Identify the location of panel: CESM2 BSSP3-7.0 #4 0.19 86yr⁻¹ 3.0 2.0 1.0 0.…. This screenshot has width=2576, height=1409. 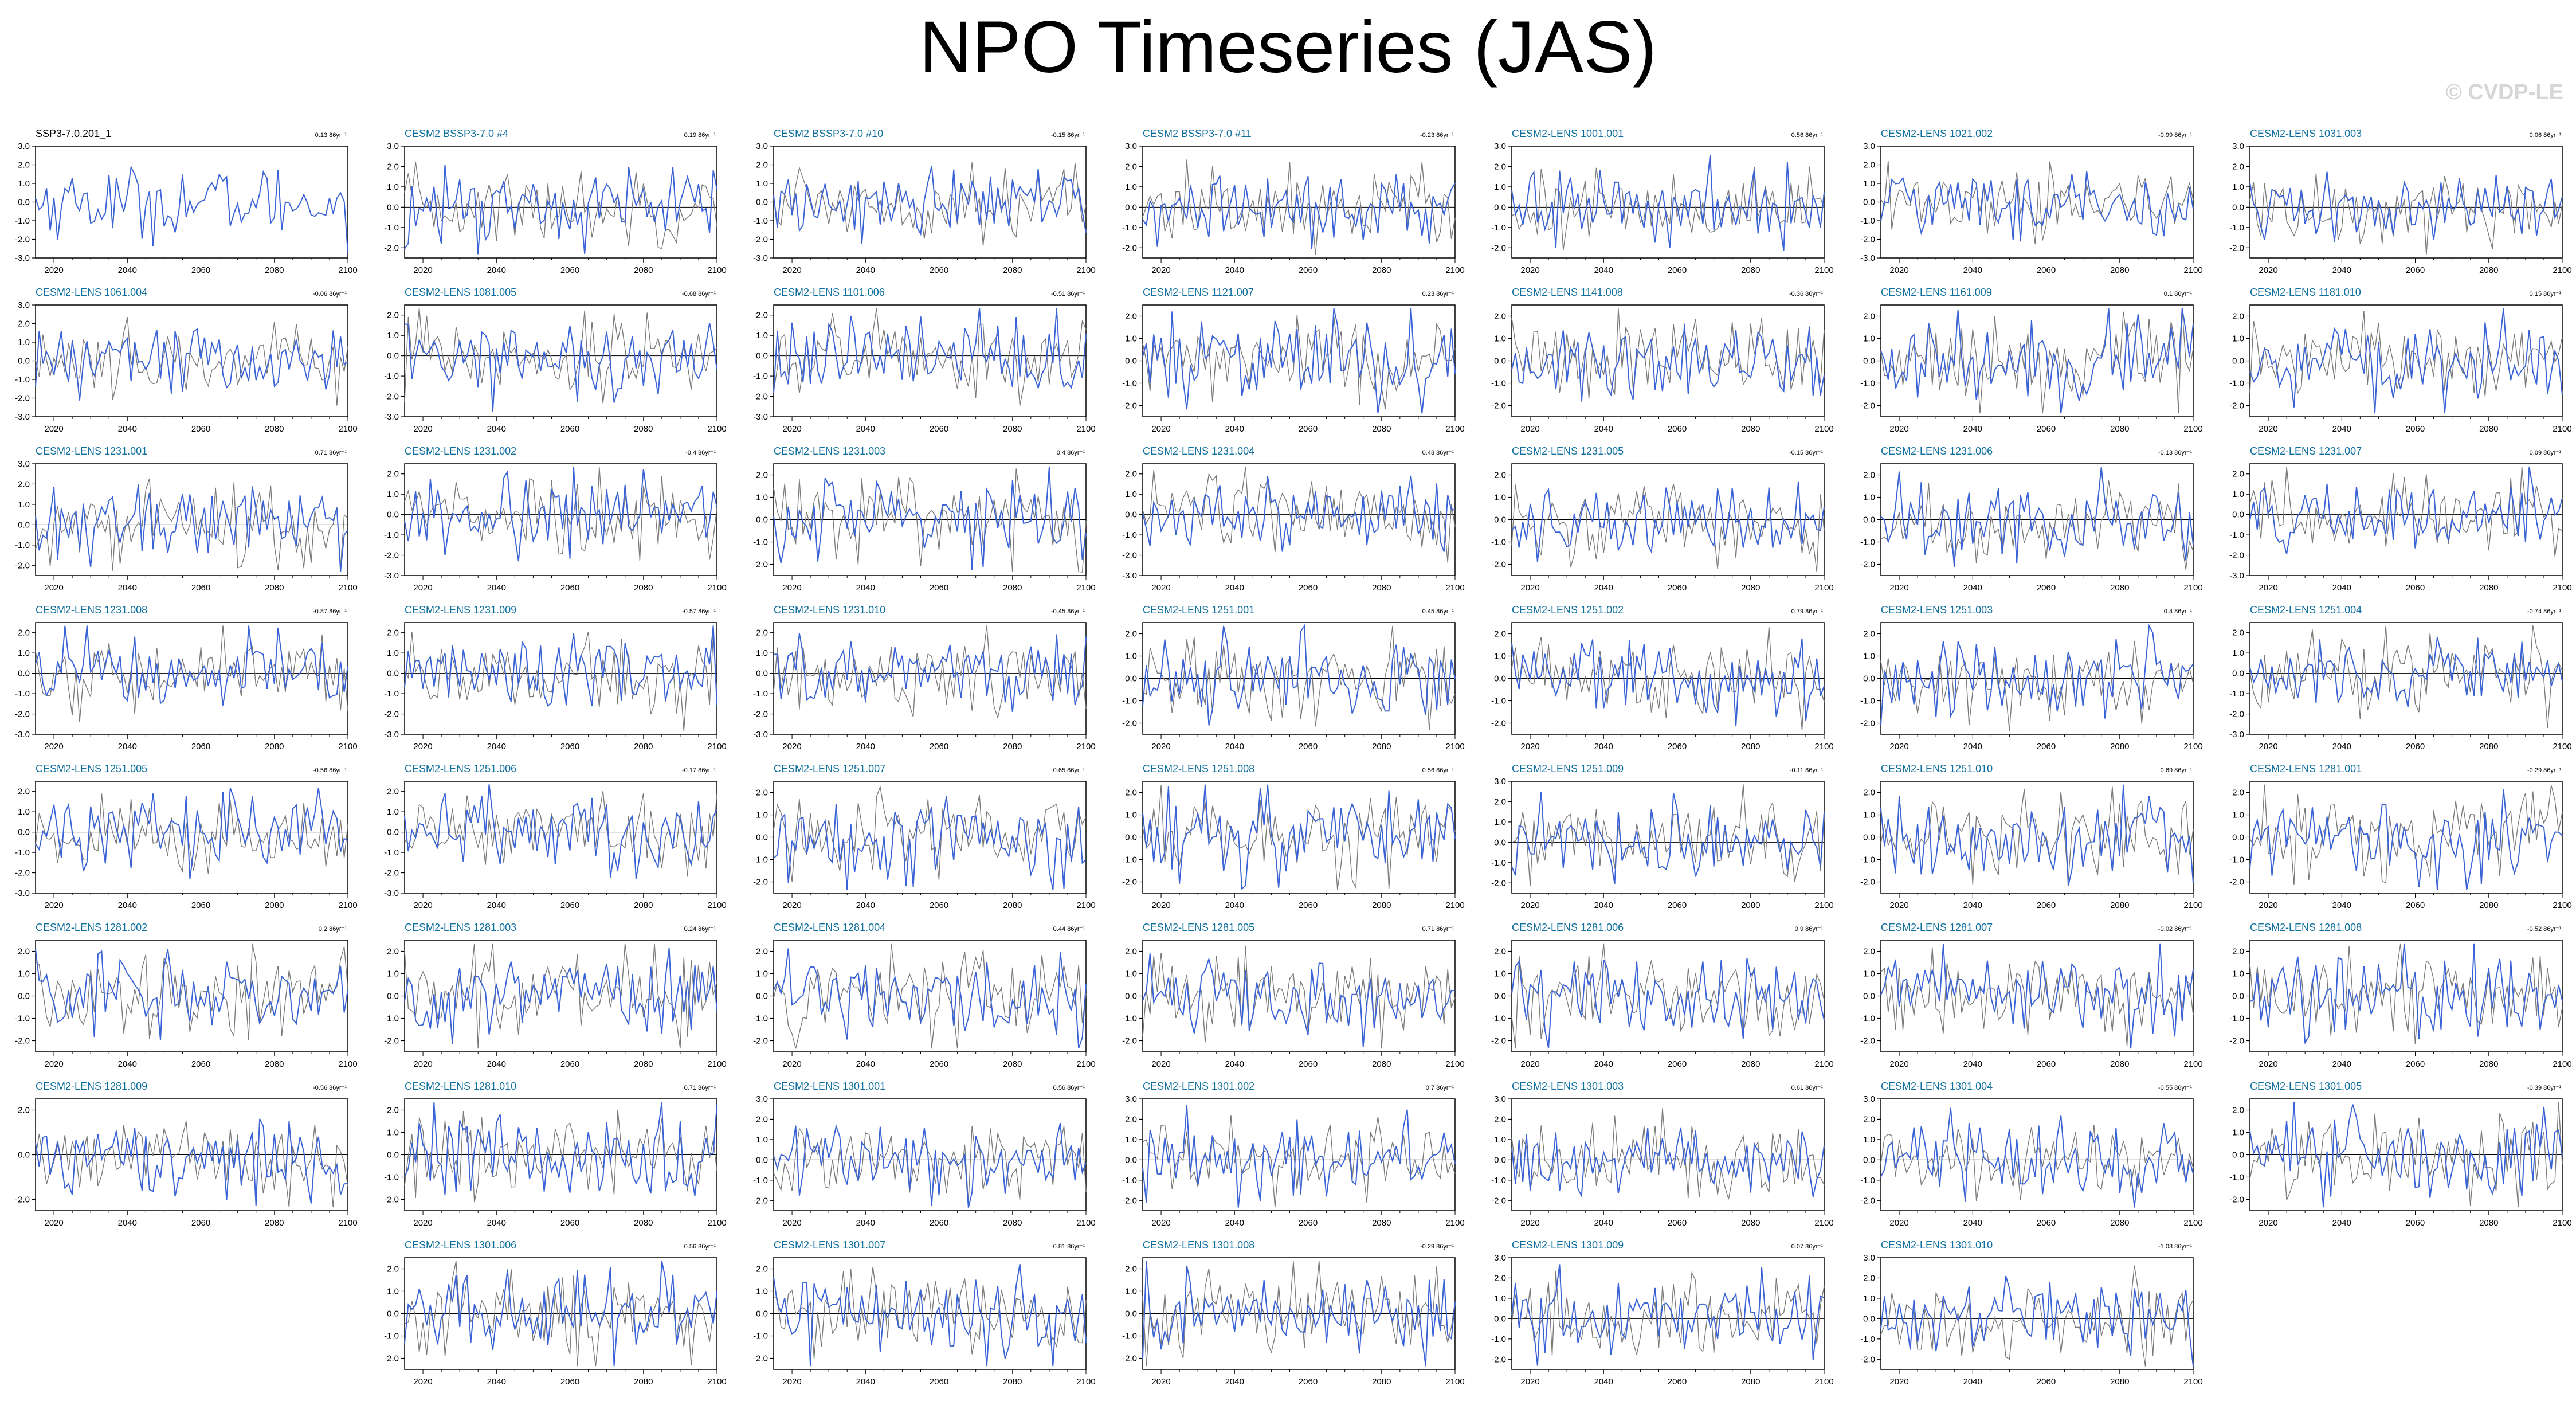
(555, 202).